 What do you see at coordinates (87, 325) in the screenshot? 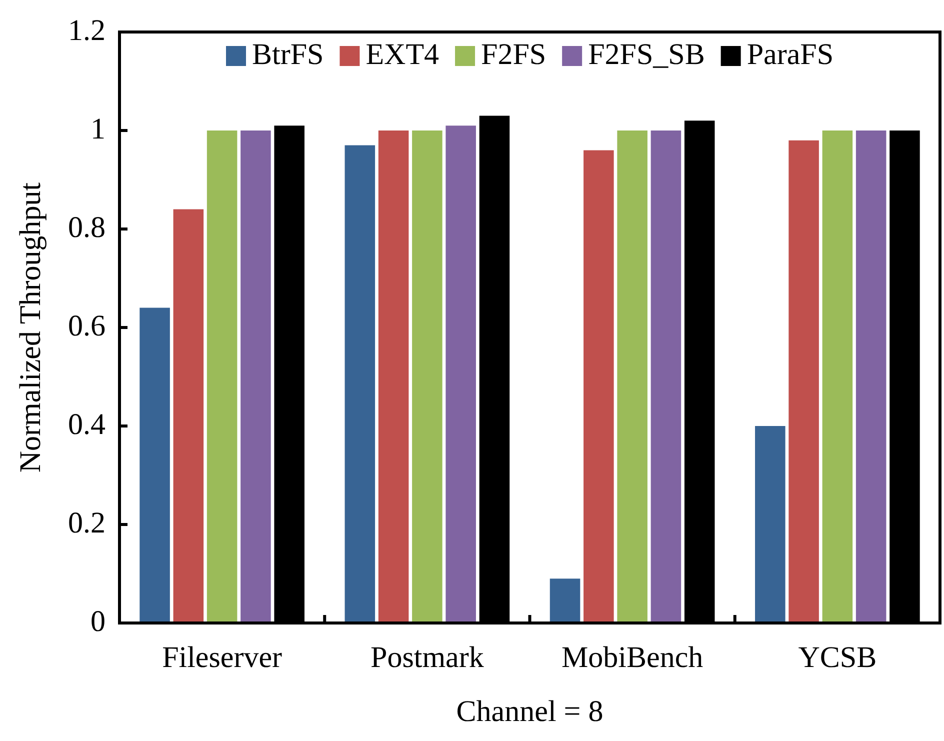
I see `y-tick-label: 0.6` at bounding box center [87, 325].